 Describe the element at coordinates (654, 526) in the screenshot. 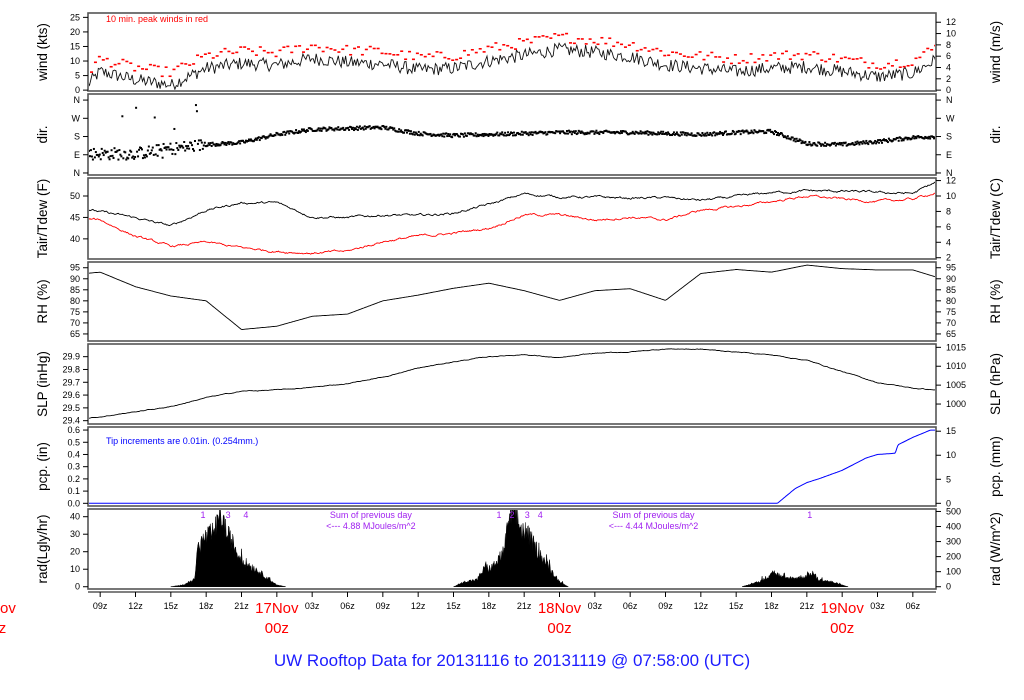

I see `daily-sum-value: <--- 4.44 MJoules/m^2` at that location.